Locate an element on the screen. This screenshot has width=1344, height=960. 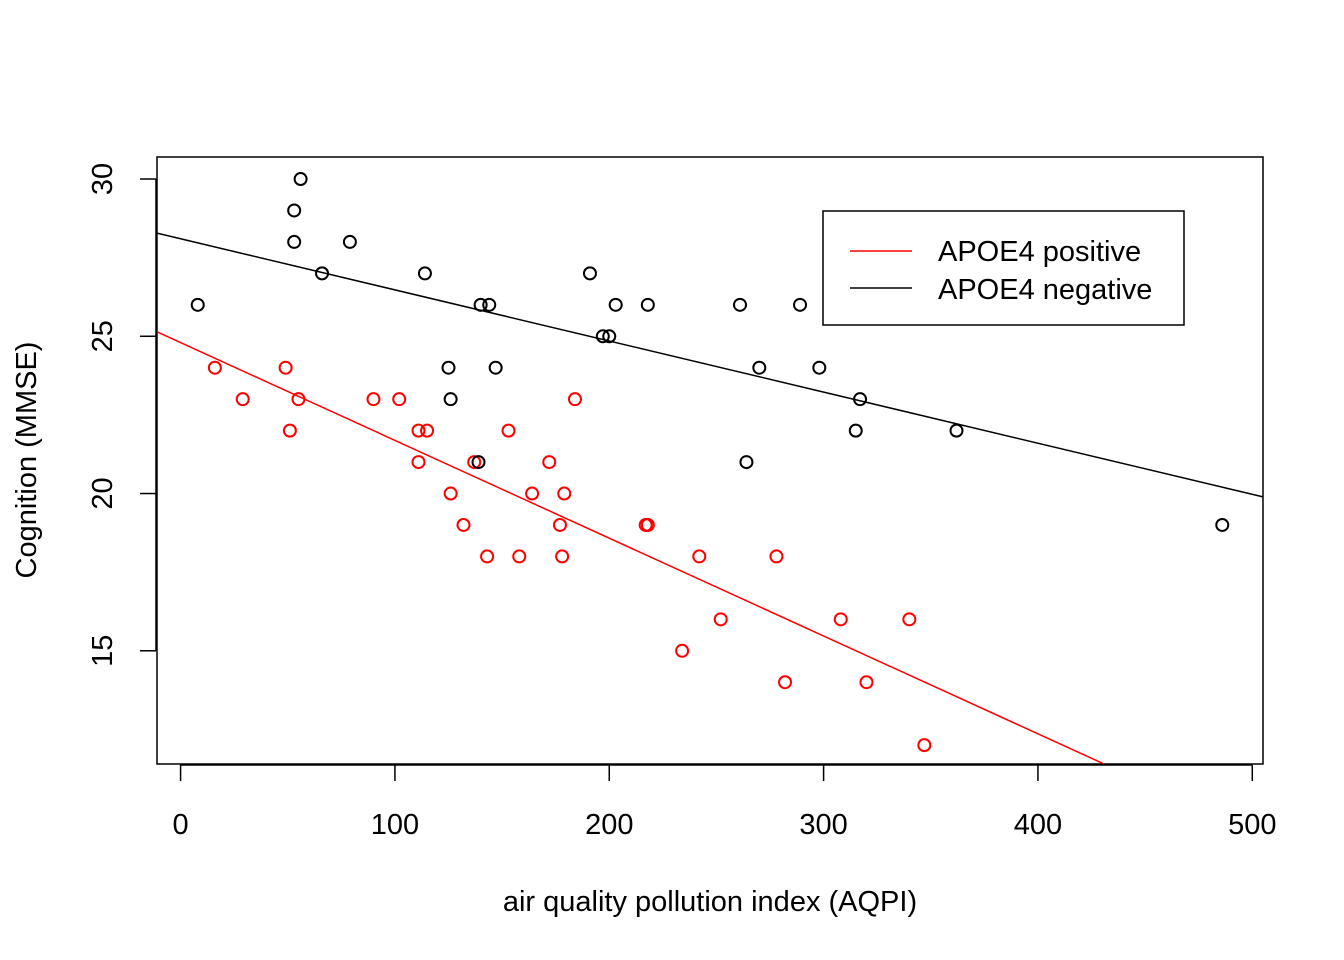
legend-label-apoe4-negative: APOE4 negative is located at coordinates (1045, 290).